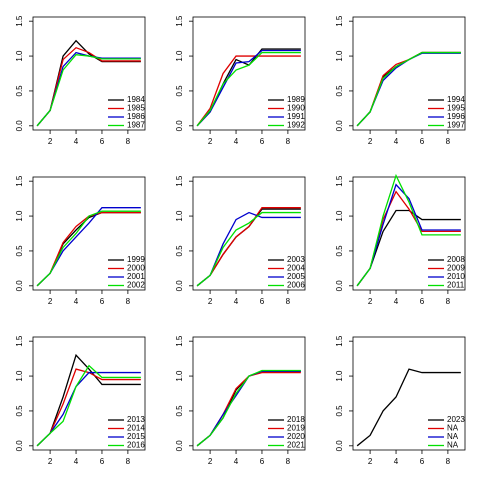 Image resolution: width=480 pixels, height=480 pixels. Describe the element at coordinates (456, 108) in the screenshot. I see `legend-label: 1995` at that location.